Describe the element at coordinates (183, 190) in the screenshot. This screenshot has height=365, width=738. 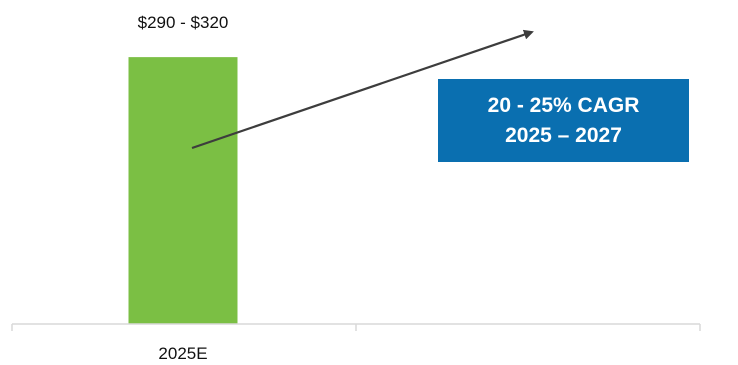
I see `bar-2025E` at that location.